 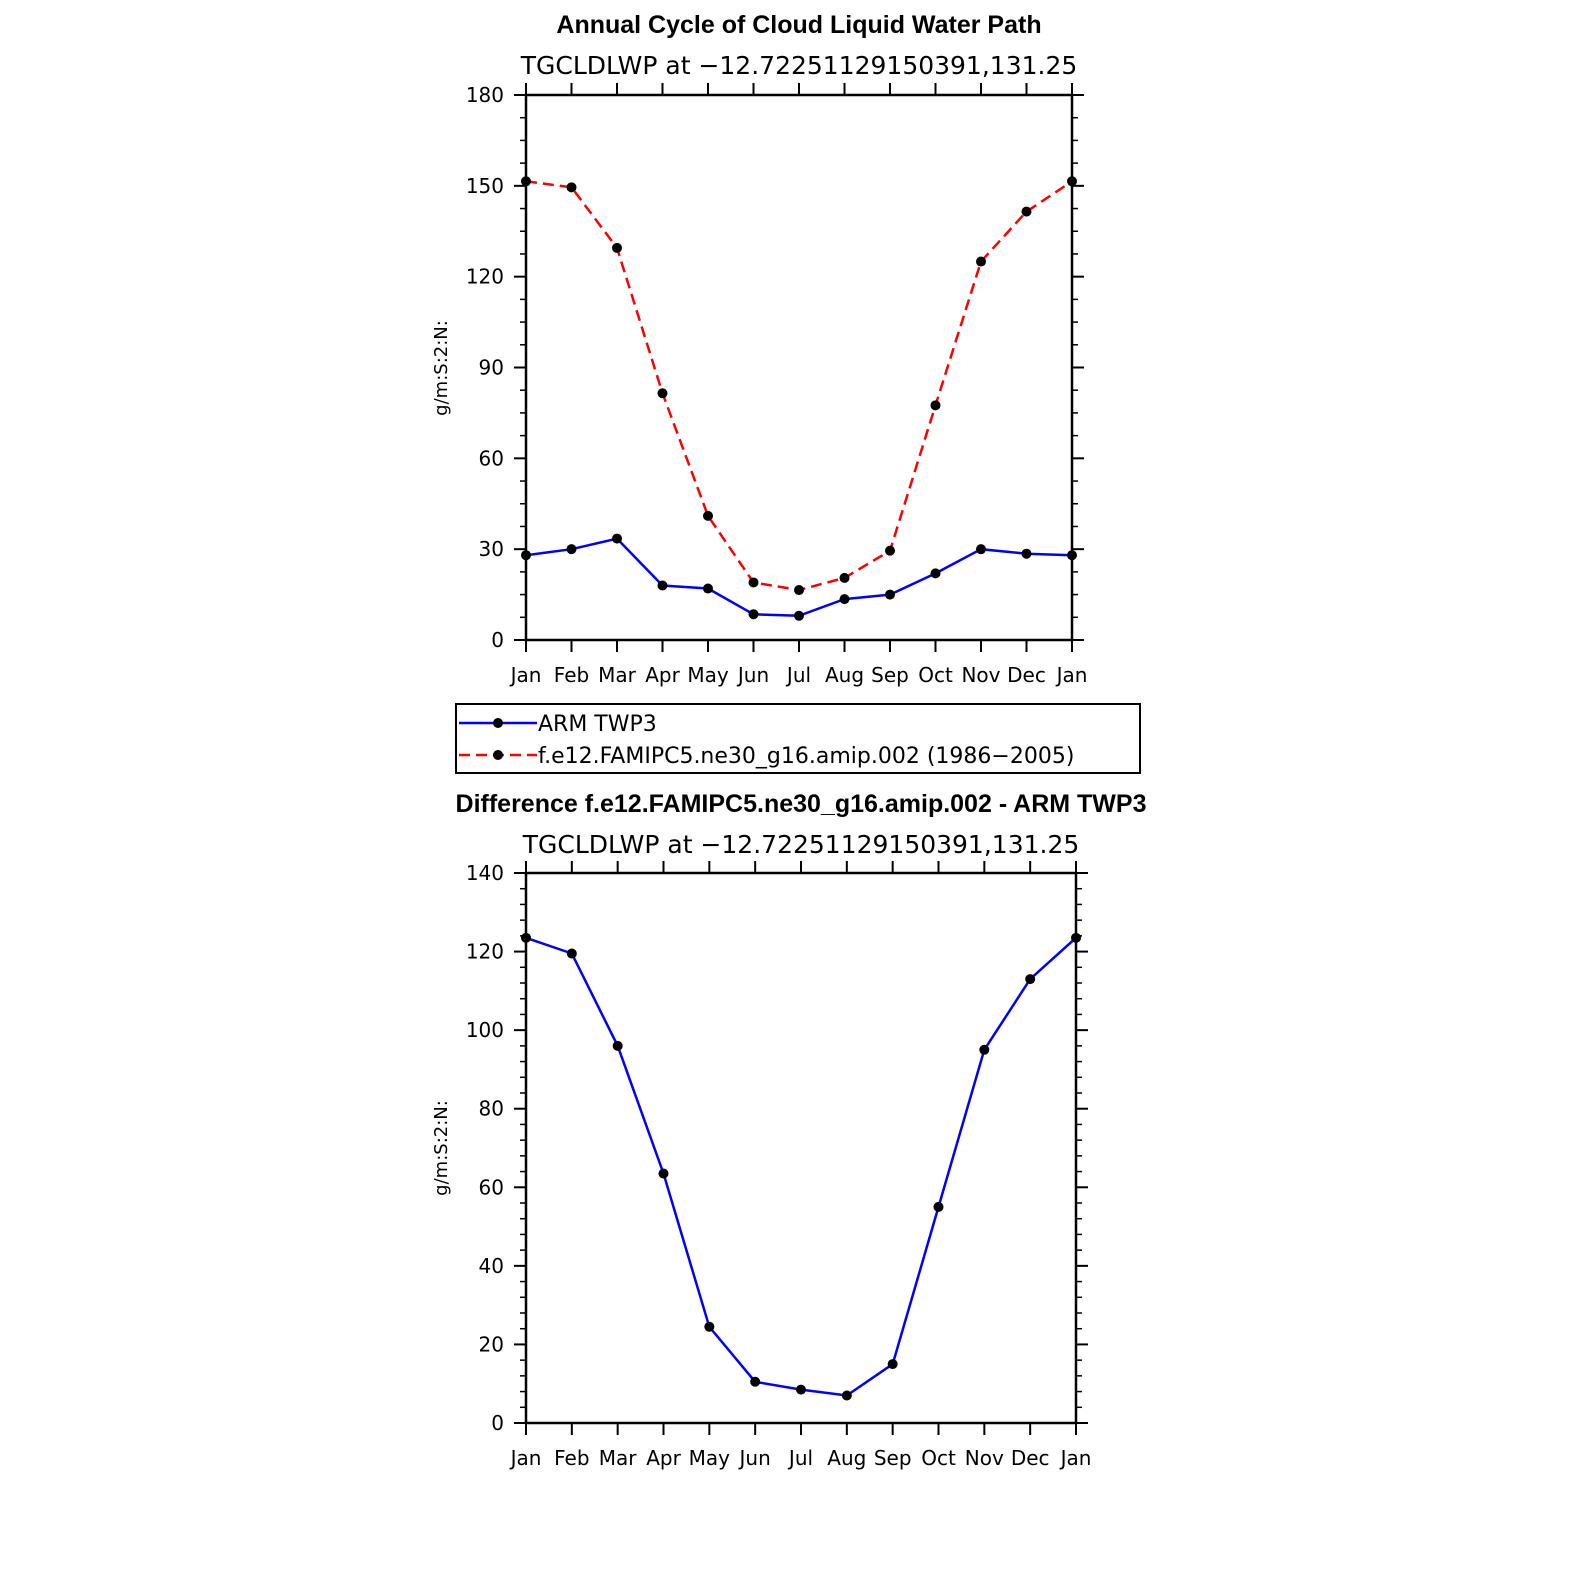 I want to click on y-tick-label: 150, so click(x=485, y=186).